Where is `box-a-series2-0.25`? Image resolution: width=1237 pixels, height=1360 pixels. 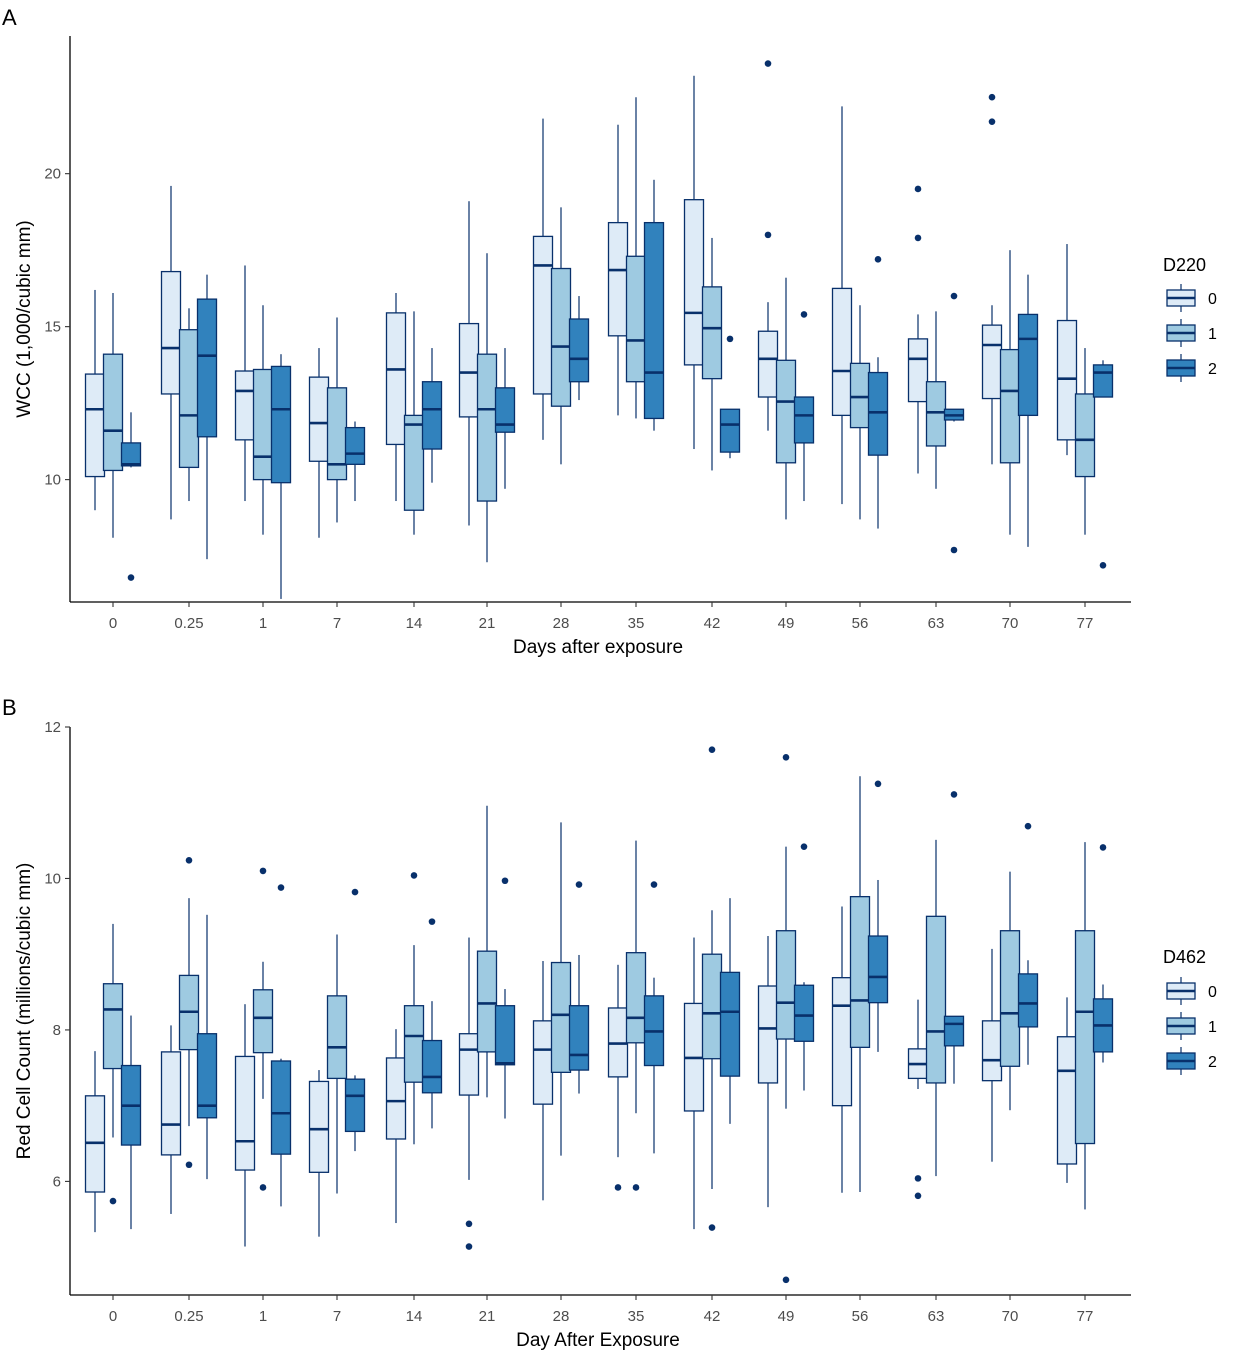 box-a-series2-0.25 is located at coordinates (207, 417).